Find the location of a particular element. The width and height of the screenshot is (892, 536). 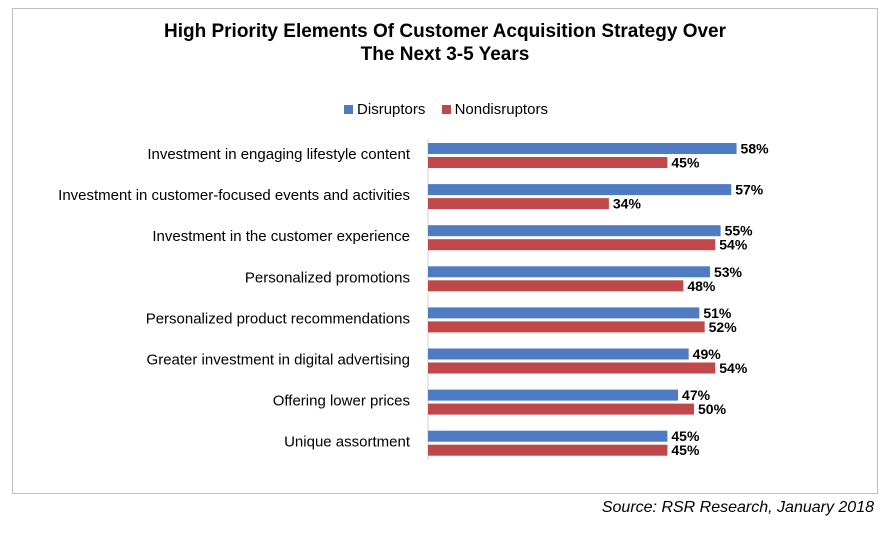

bar-disruptors-investment-in-engaging-lifestyle-content is located at coordinates (582, 148).